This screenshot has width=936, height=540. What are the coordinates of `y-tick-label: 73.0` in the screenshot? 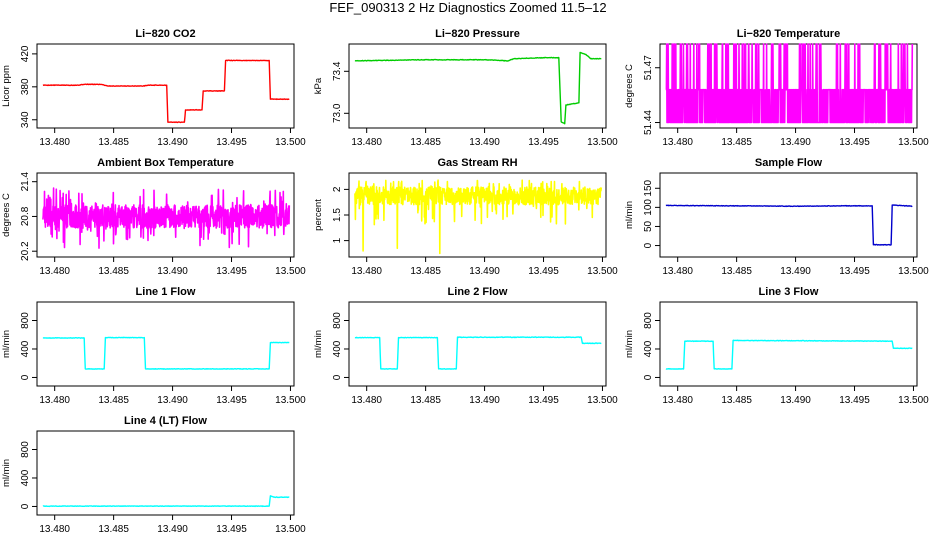 It's located at (337, 113).